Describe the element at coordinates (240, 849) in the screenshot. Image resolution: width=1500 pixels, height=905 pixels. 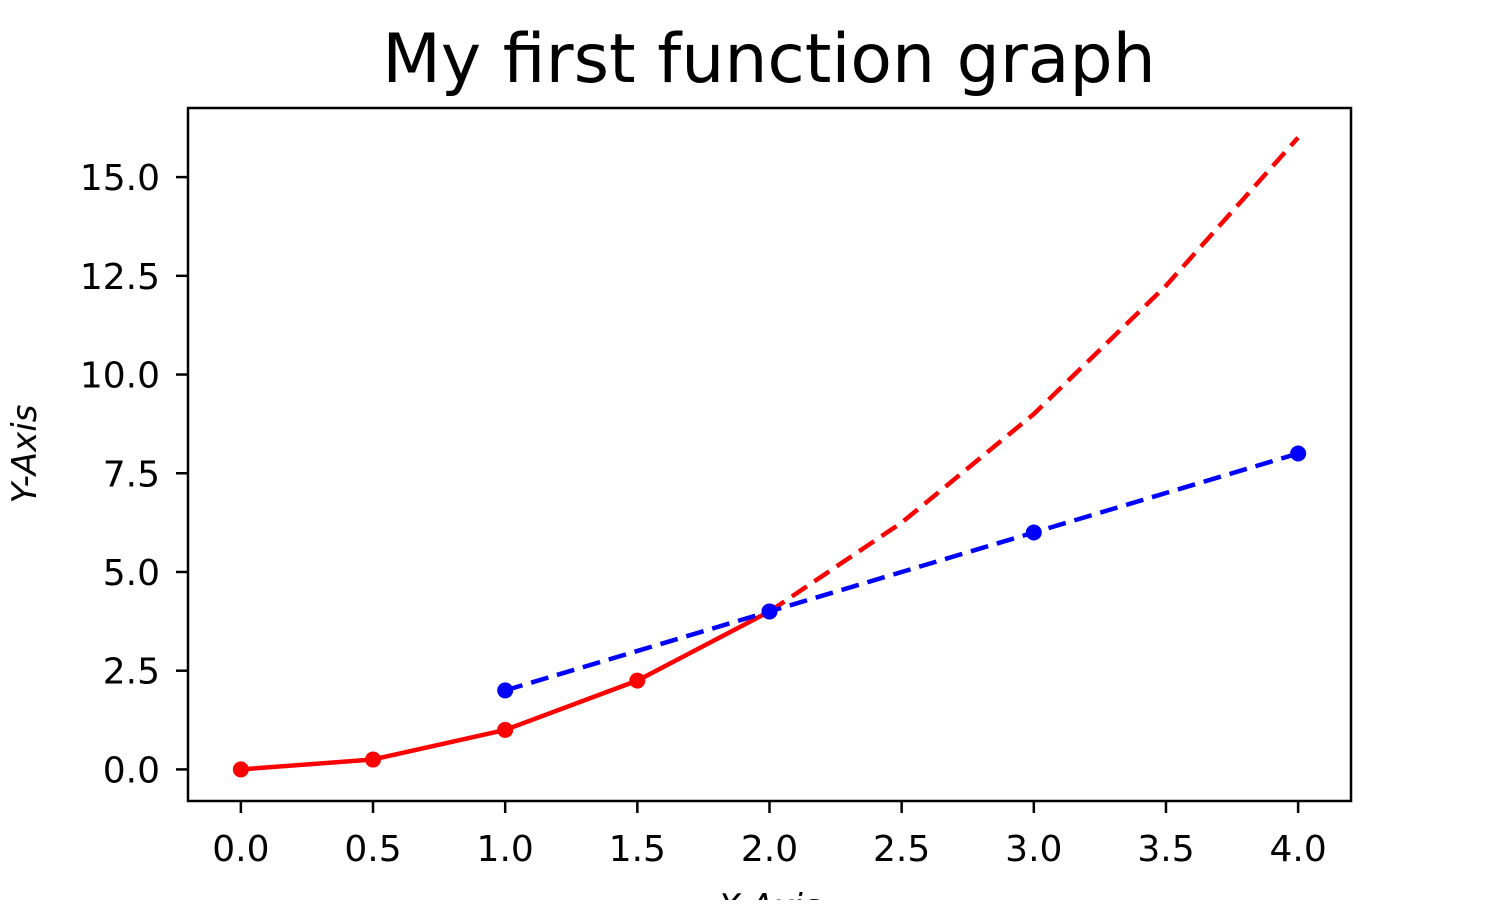
I see `x-tick-label: 0.0` at that location.